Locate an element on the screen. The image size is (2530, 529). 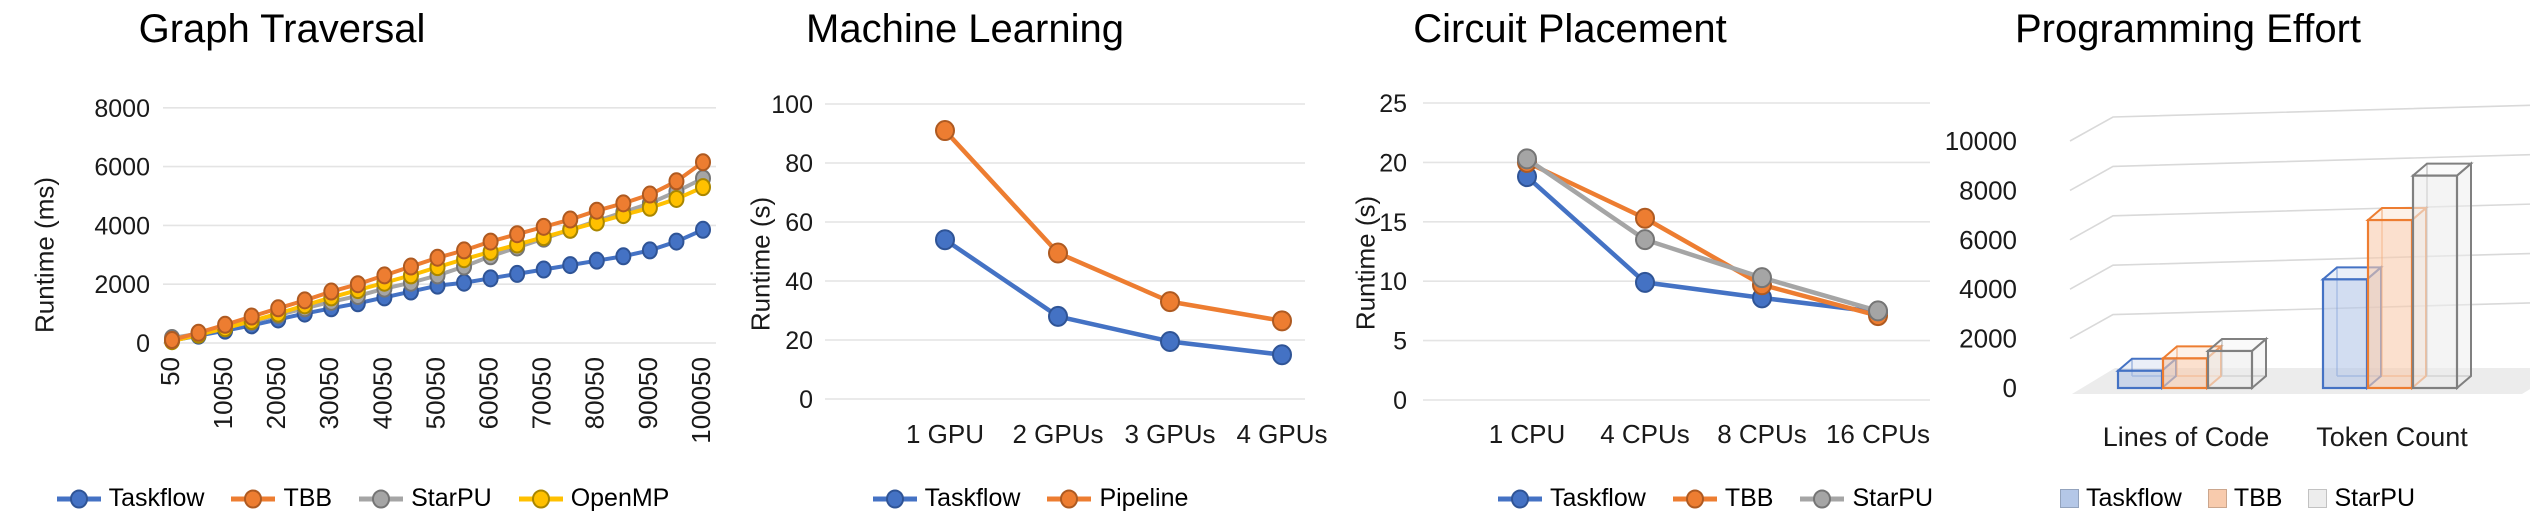
y-tick-label: 10000 is located at coordinates (1981, 141).